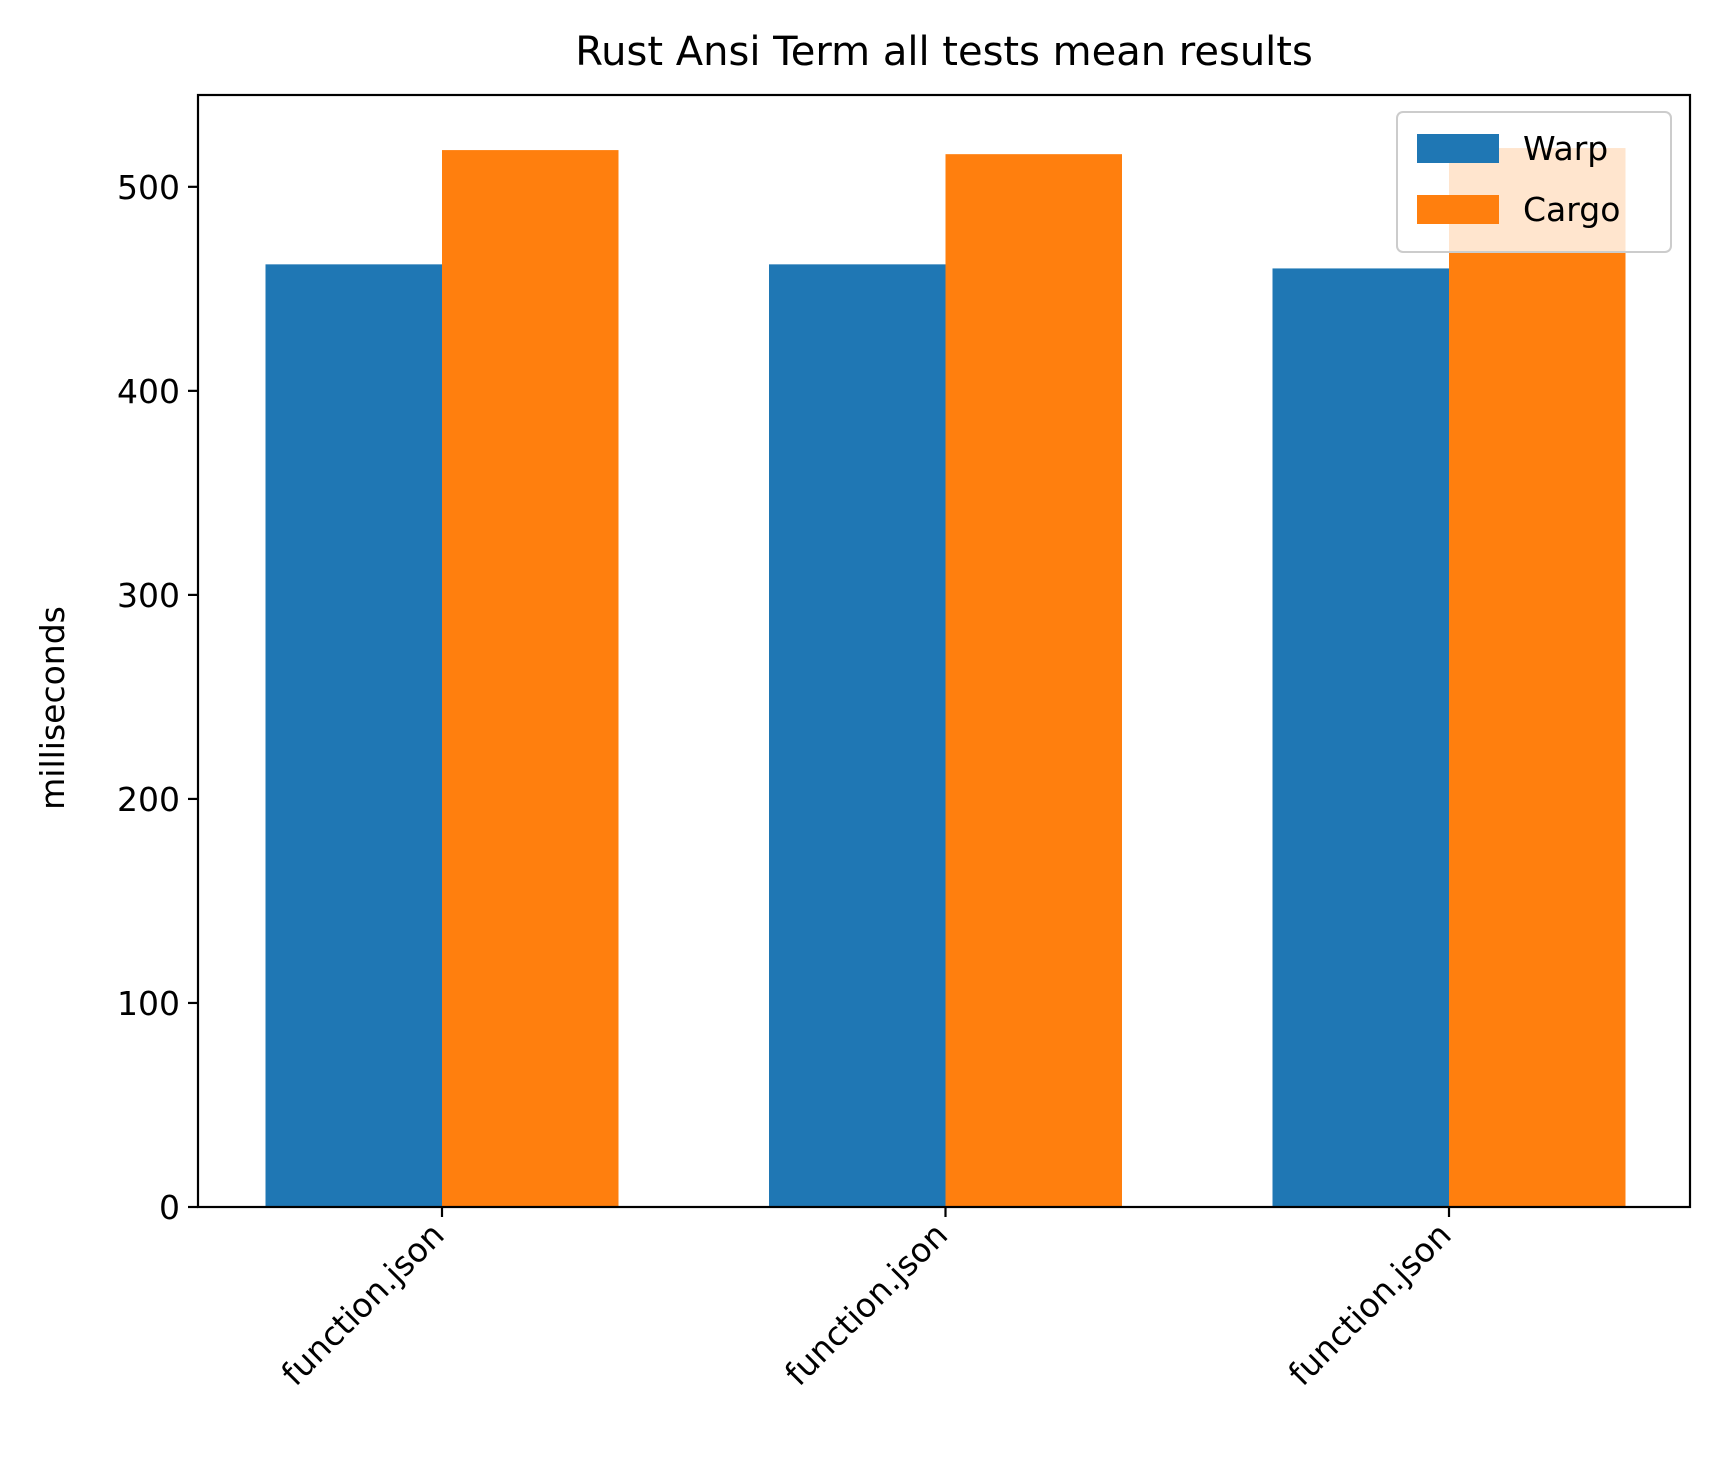 The width and height of the screenshot is (1715, 1480). Describe the element at coordinates (148, 799) in the screenshot. I see `y-tick-label: 200` at that location.